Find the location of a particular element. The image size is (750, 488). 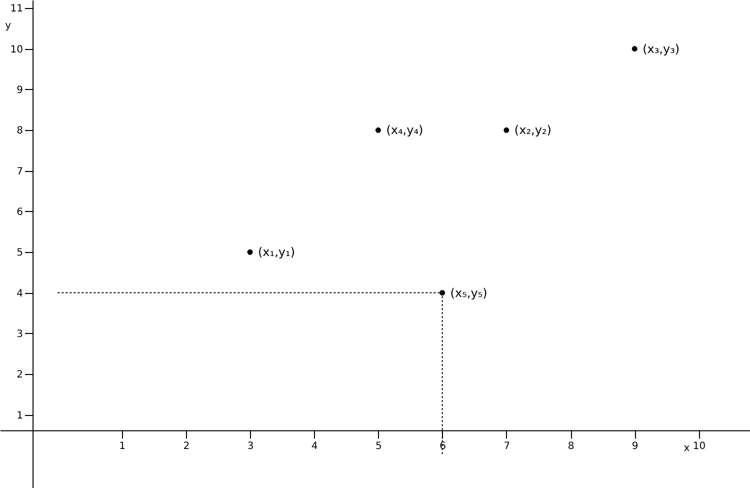

x-tick-label: 9 is located at coordinates (635, 446).